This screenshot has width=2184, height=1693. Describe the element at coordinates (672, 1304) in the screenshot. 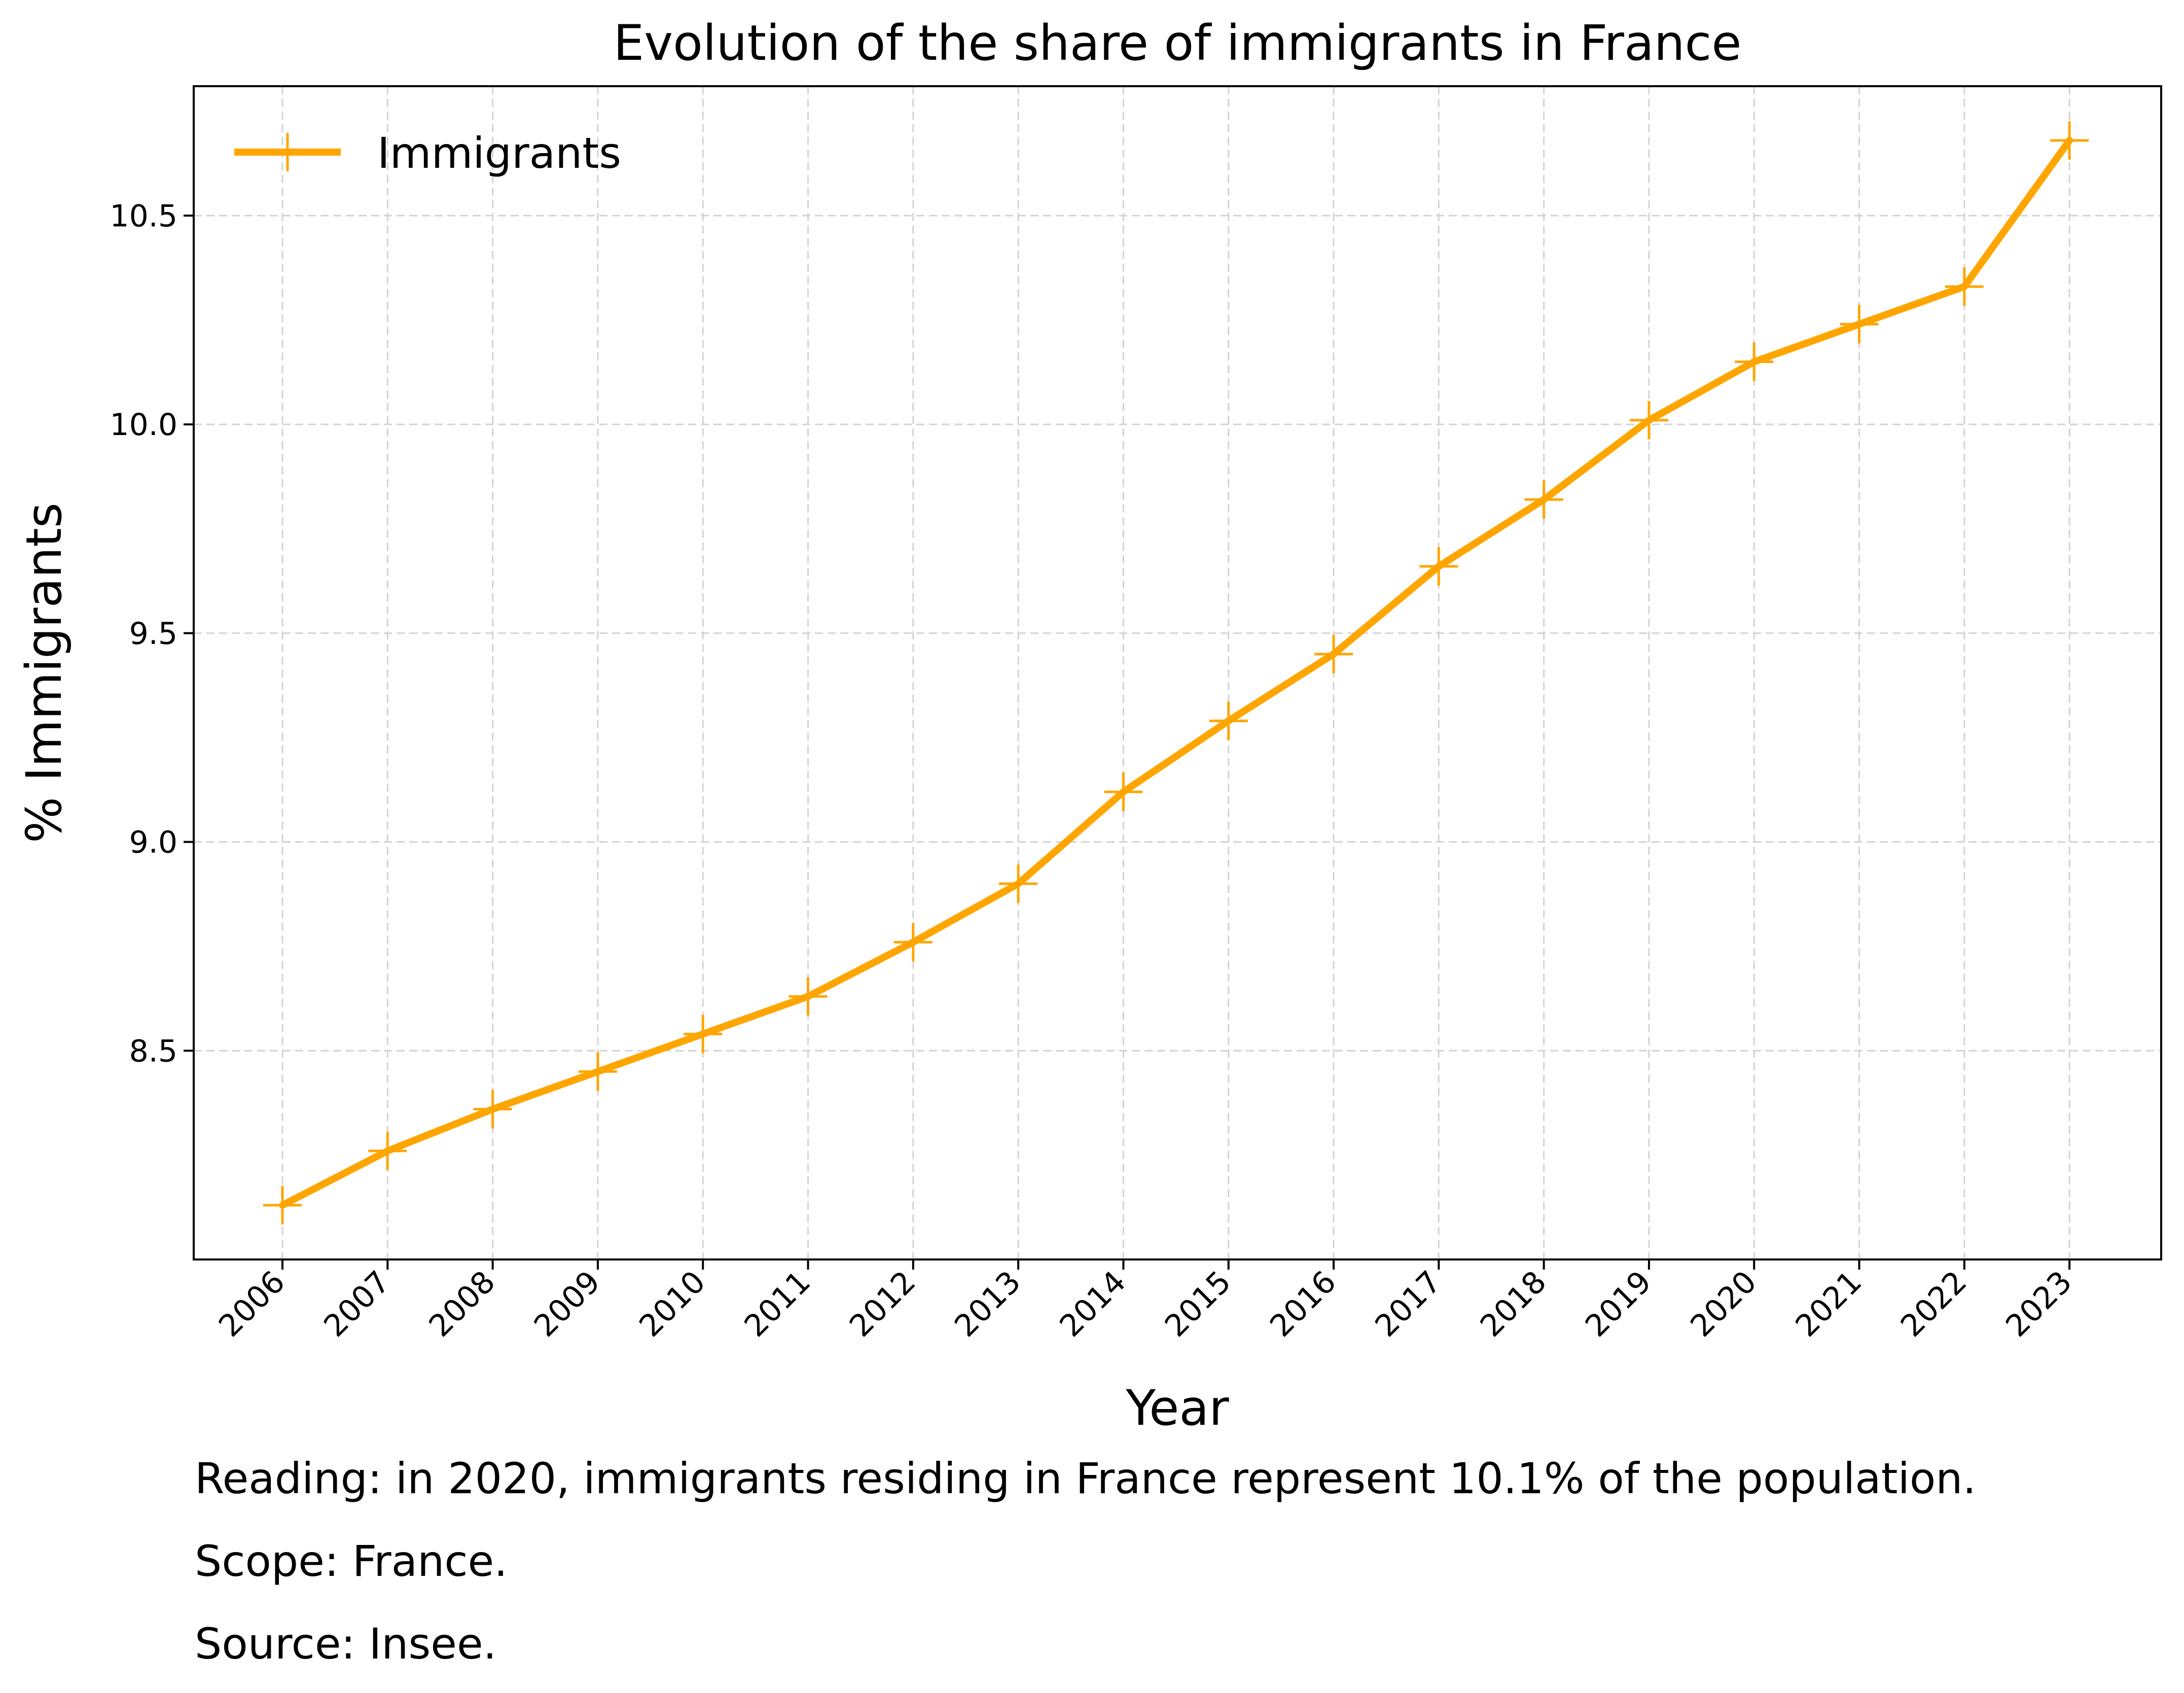

I see `x-tick-label: 2010` at that location.